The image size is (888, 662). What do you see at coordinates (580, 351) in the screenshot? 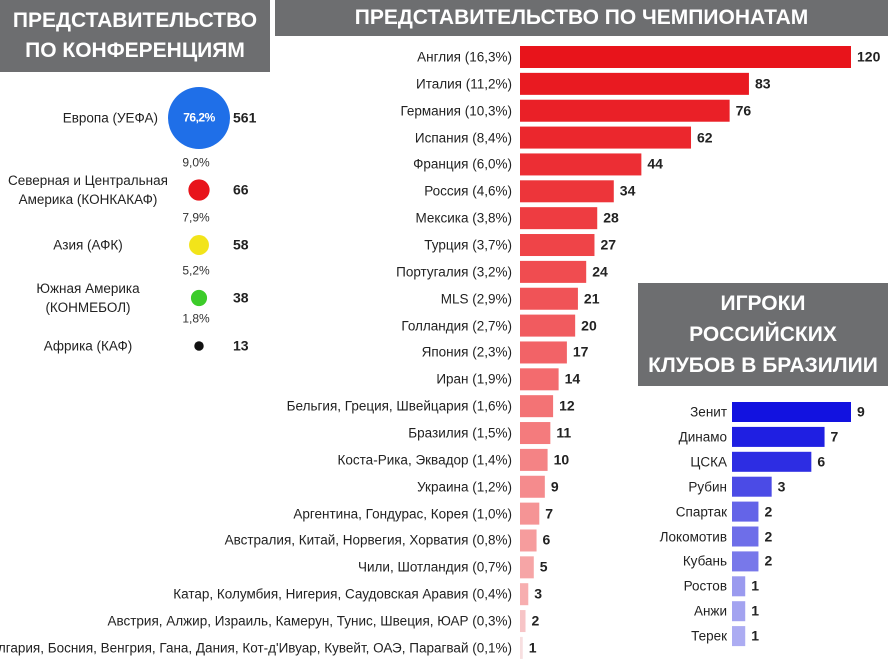
I see `value-label: 17` at bounding box center [580, 351].